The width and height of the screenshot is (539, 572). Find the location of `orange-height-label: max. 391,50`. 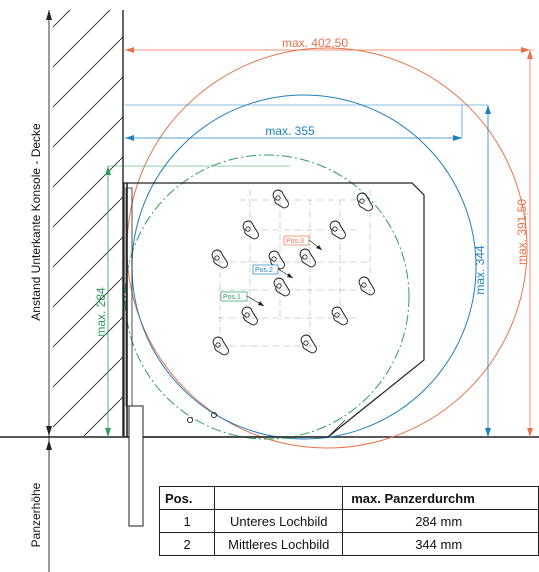

orange-height-label: max. 391,50 is located at coordinates (522, 232).